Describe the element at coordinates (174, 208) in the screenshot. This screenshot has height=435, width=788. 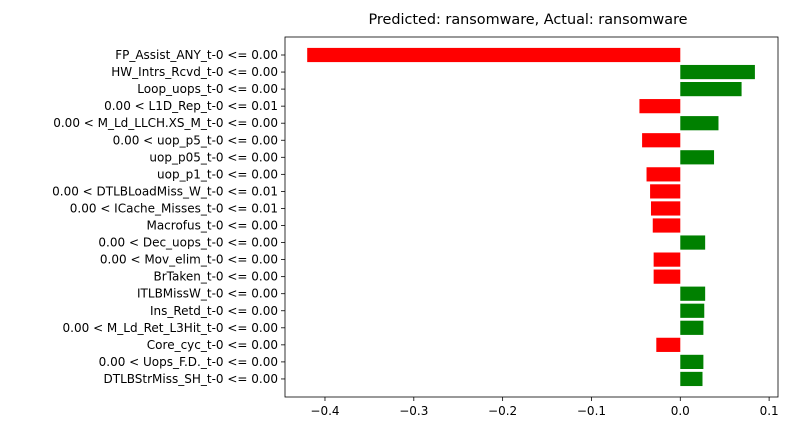
I see `y-tick-label: 0.00 < ICache_Misses_t-0 <= 0.01` at that location.